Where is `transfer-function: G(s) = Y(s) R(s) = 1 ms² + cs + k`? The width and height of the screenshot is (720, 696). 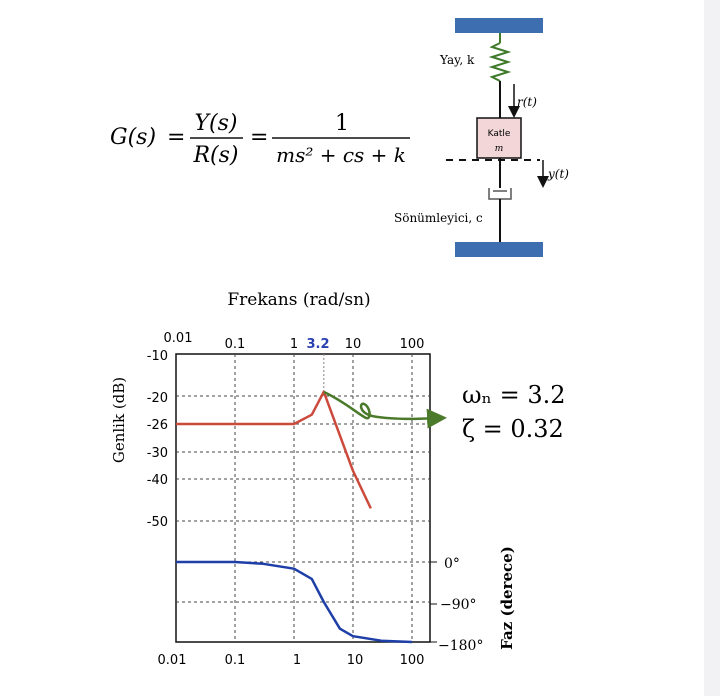 transfer-function: G(s) = Y(s) R(s) = 1 ms² + cs + k is located at coordinates (260, 139).